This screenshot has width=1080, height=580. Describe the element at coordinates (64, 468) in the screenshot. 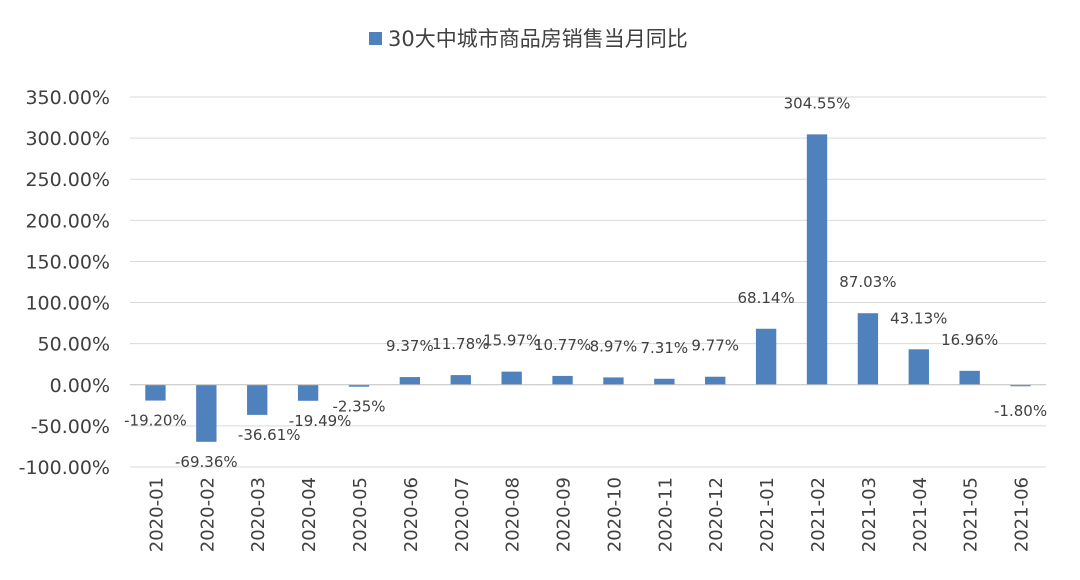

I see `y-tick-label: -100.00%` at that location.